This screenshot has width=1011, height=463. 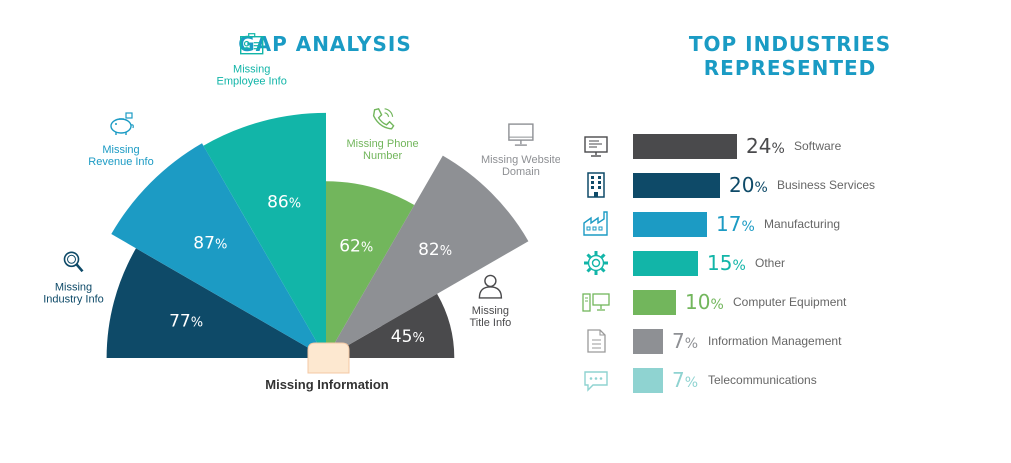 I want to click on industry-name: Business Services, so click(x=826, y=185).